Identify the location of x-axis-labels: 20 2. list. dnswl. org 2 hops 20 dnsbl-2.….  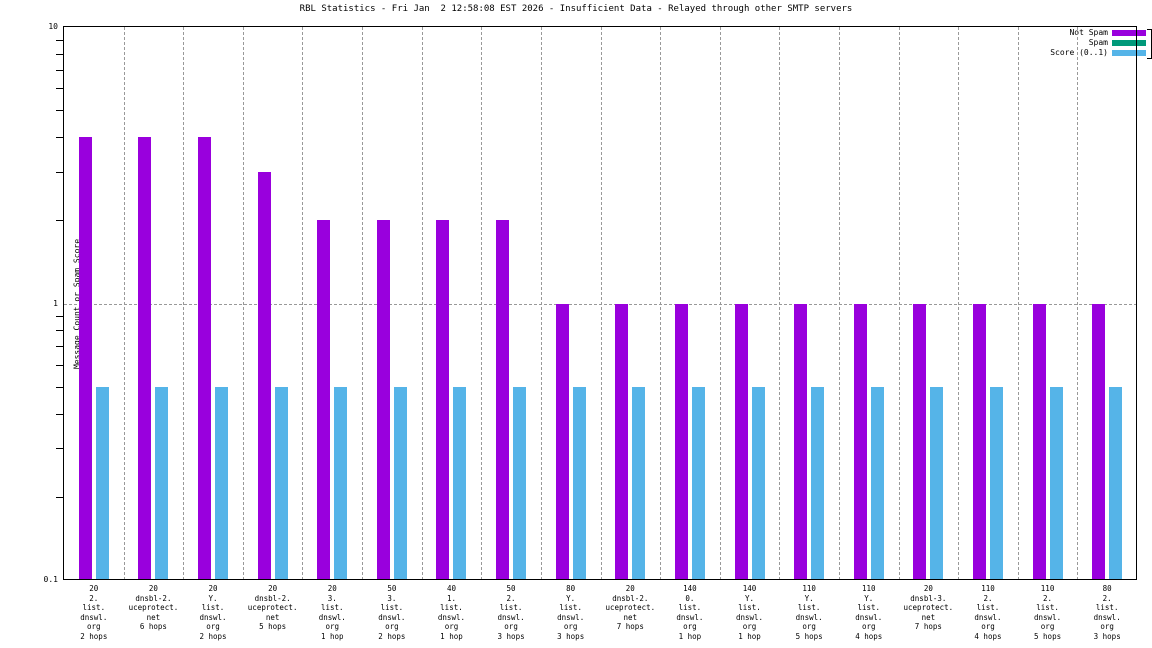
(600, 615).